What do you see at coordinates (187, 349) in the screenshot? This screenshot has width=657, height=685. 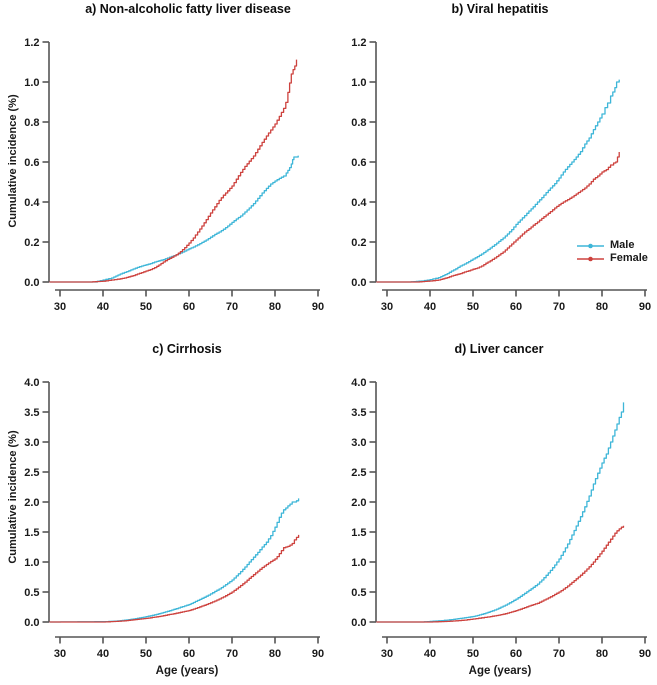 I see `panel-c-title: c) Cirrhosis` at bounding box center [187, 349].